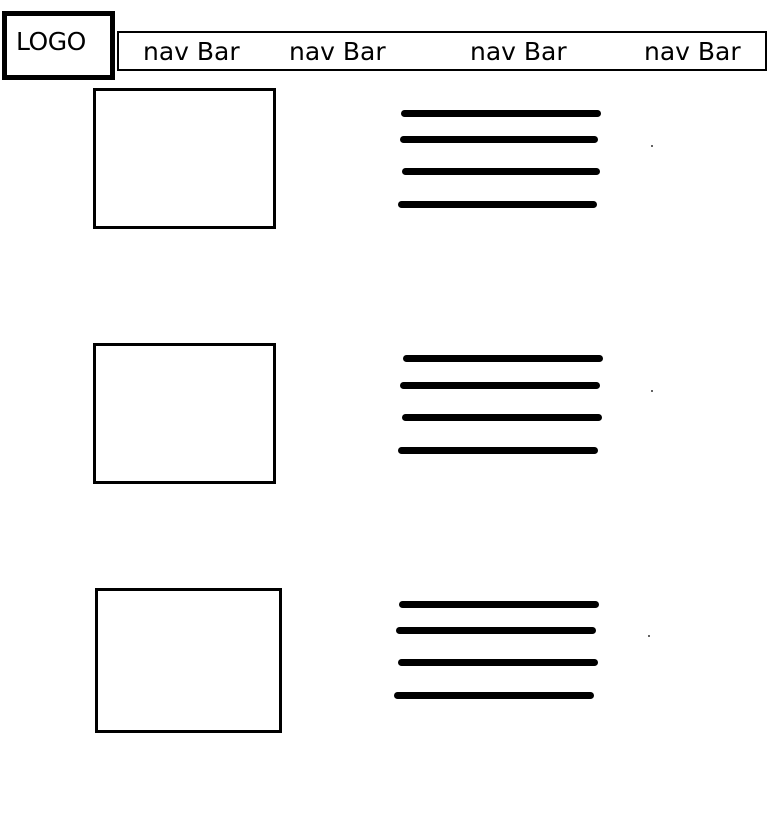 The width and height of the screenshot is (768, 820). What do you see at coordinates (191, 51) in the screenshot?
I see `nav-item-1: nav Bar` at bounding box center [191, 51].